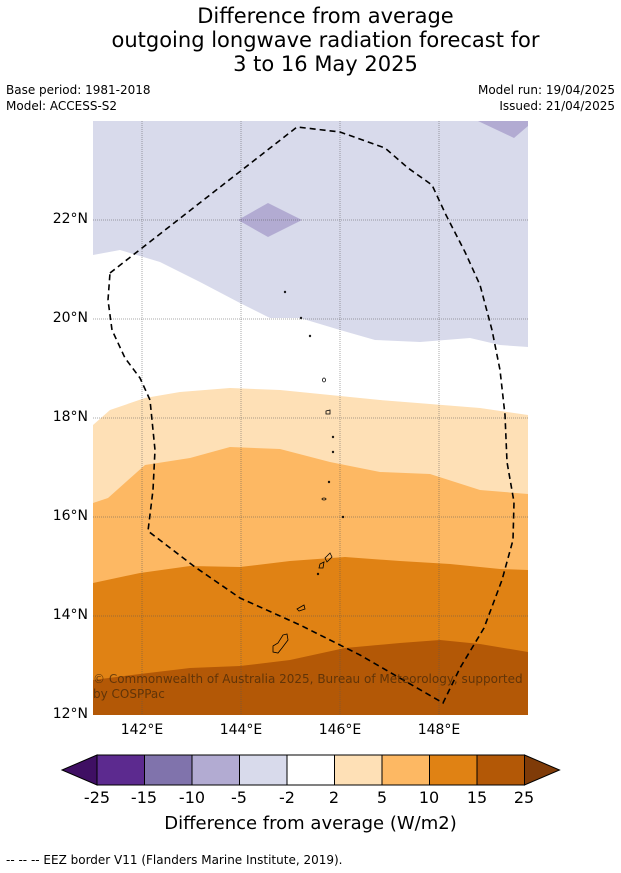 The image size is (621, 873). Describe the element at coordinates (557, 106) in the screenshot. I see `issued-date: Issued: 21/04/2025` at that location.